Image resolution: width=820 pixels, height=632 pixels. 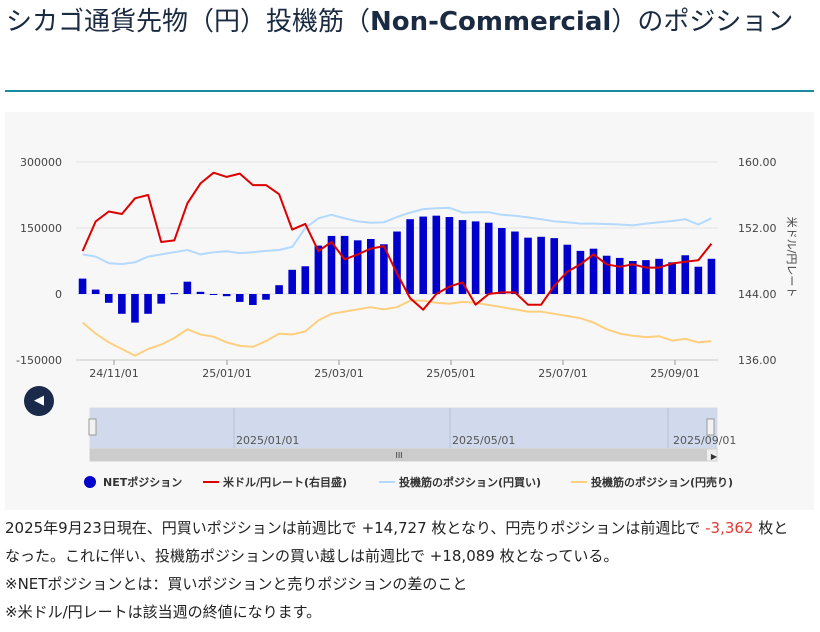 I want to click on title-rule, so click(x=409, y=91).